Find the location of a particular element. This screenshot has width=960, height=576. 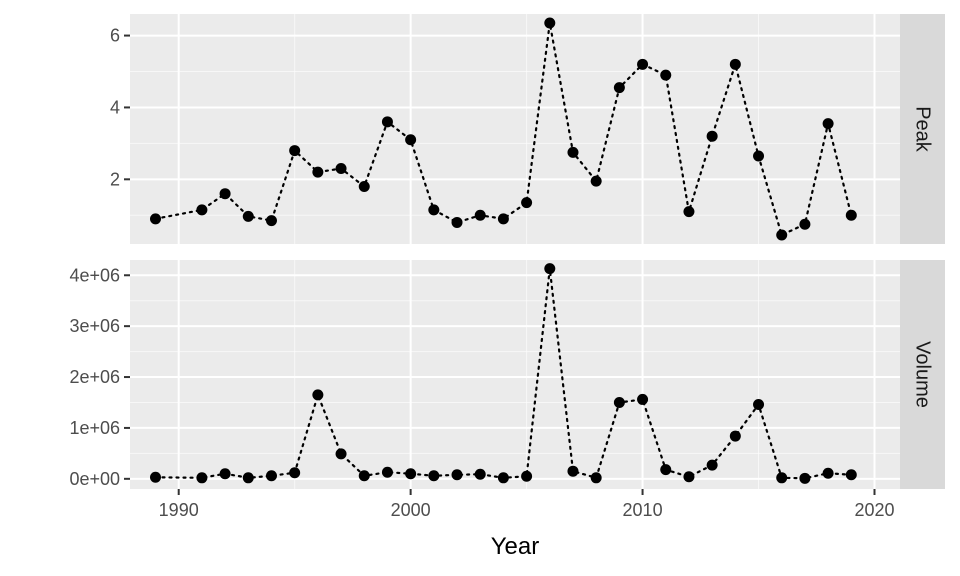

x-axis: 1990 2000 2010 2020 is located at coordinates (527, 504).